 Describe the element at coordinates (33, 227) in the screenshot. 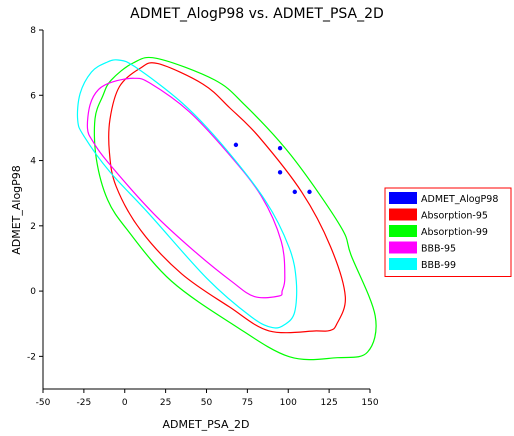

I see `y-tick-label: 2` at that location.